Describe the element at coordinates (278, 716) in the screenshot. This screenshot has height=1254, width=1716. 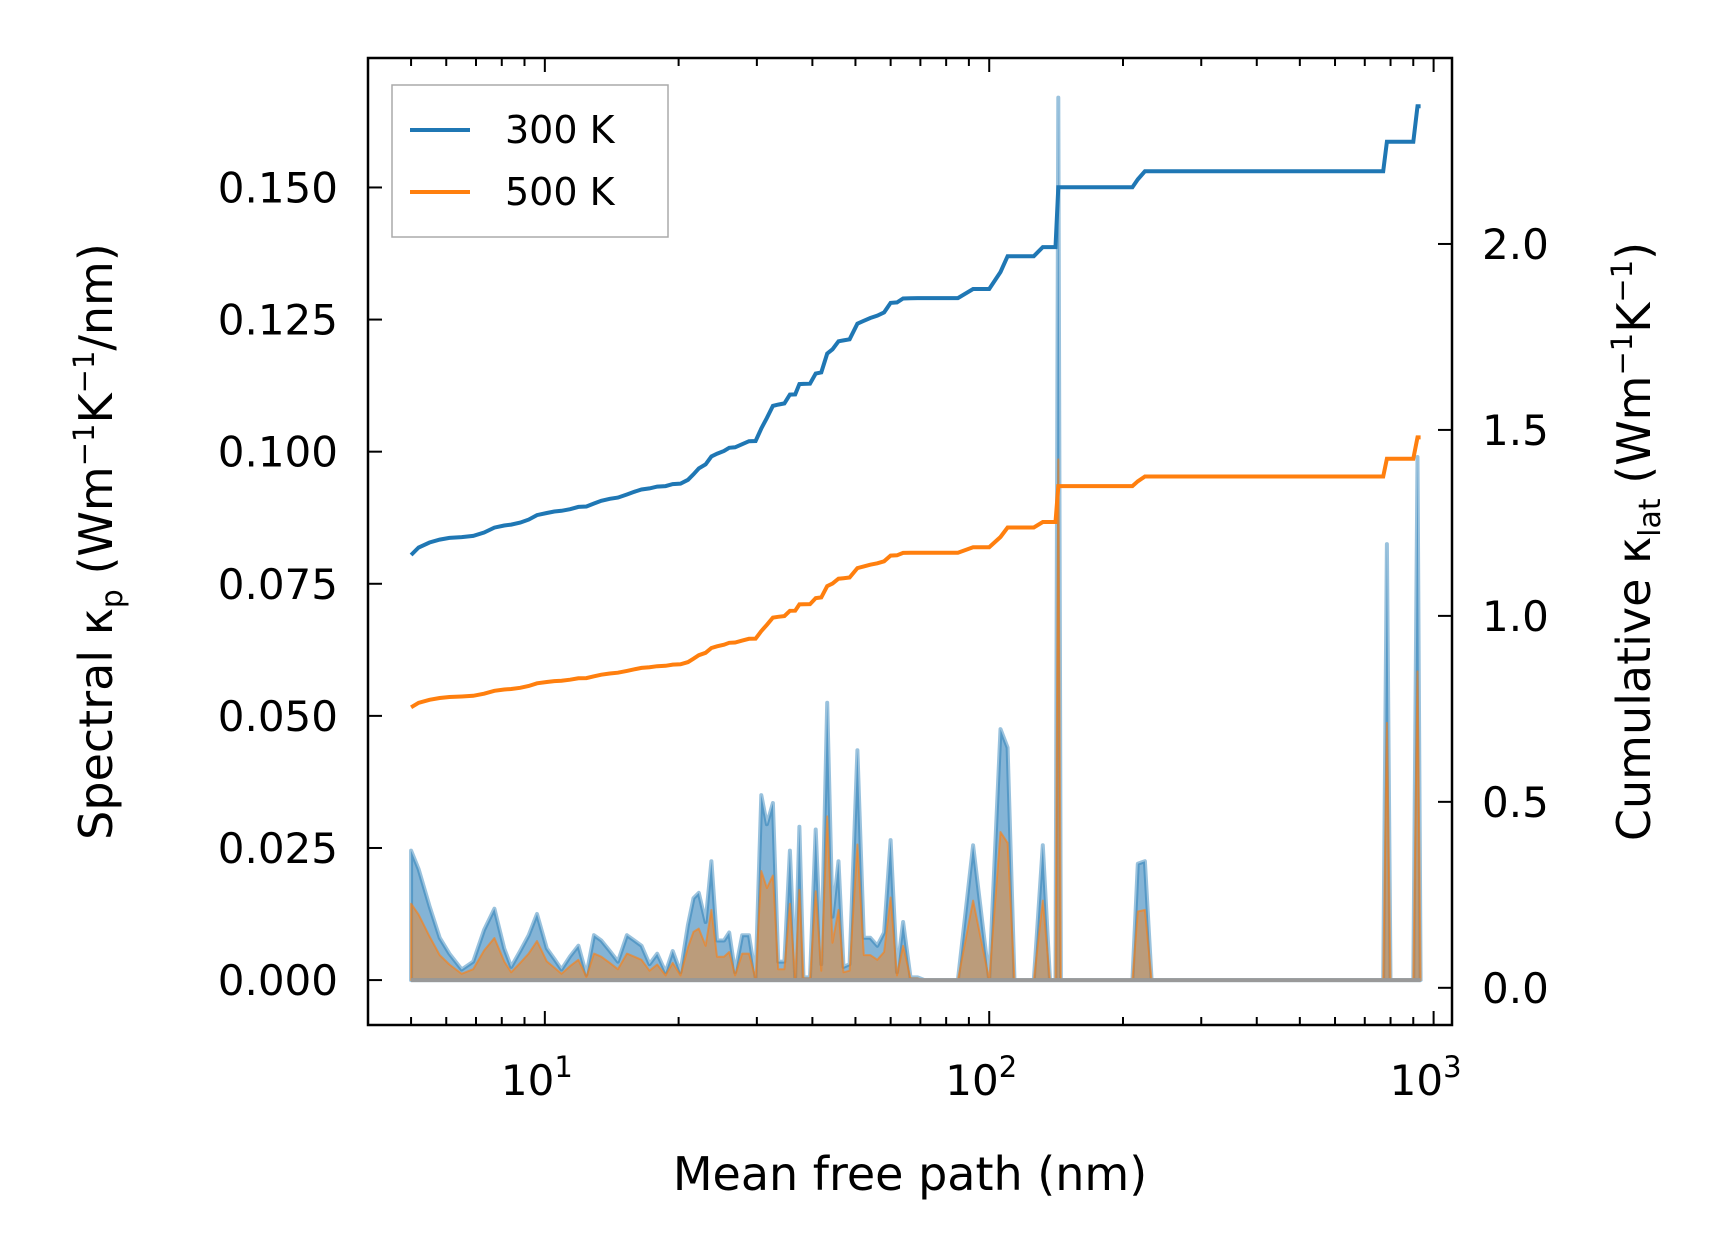
I see `y-left-tick-label: 0.050` at that location.